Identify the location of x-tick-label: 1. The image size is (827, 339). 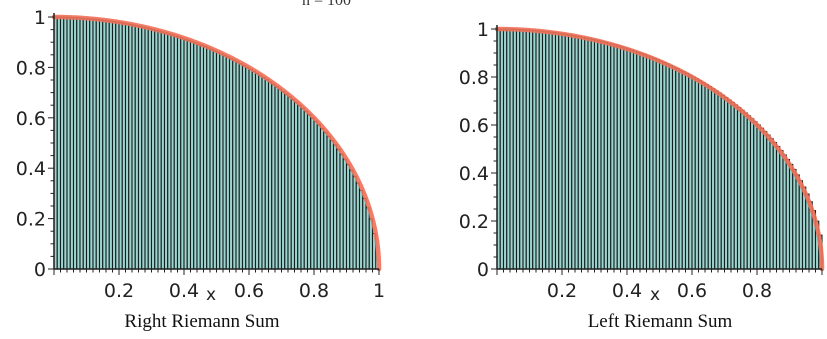
(379, 291).